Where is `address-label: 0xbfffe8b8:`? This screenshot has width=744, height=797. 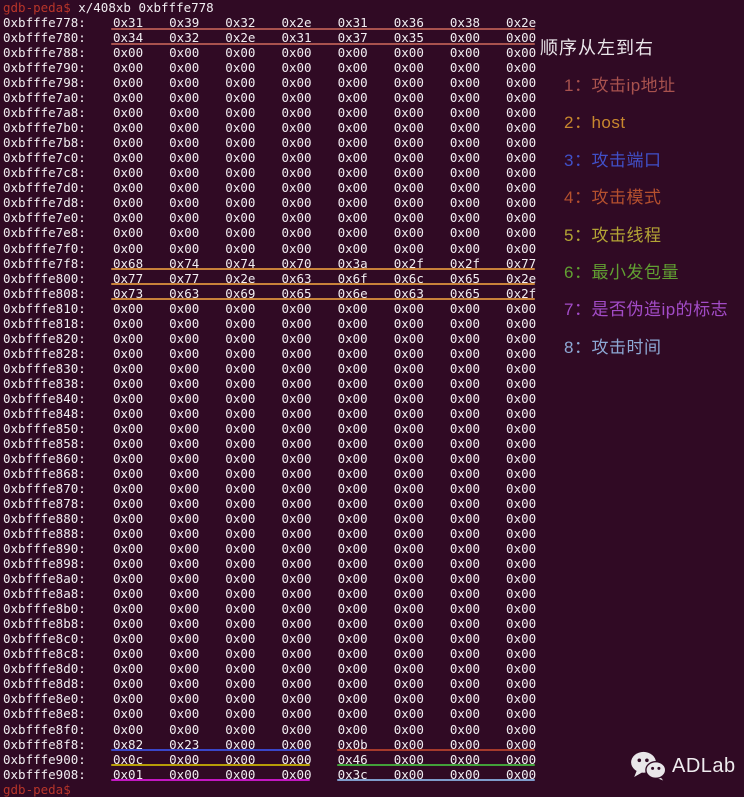 address-label: 0xbfffe8b8: is located at coordinates (44, 624).